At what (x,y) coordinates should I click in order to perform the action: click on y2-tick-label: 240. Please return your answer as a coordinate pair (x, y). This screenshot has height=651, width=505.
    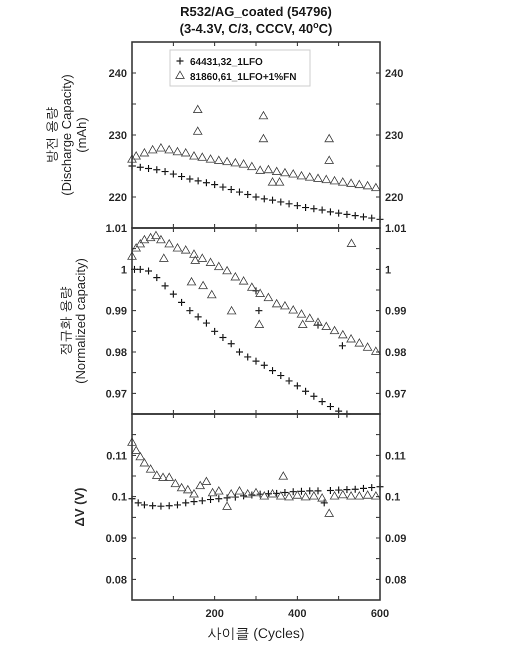
    Looking at the image, I should click on (394, 74).